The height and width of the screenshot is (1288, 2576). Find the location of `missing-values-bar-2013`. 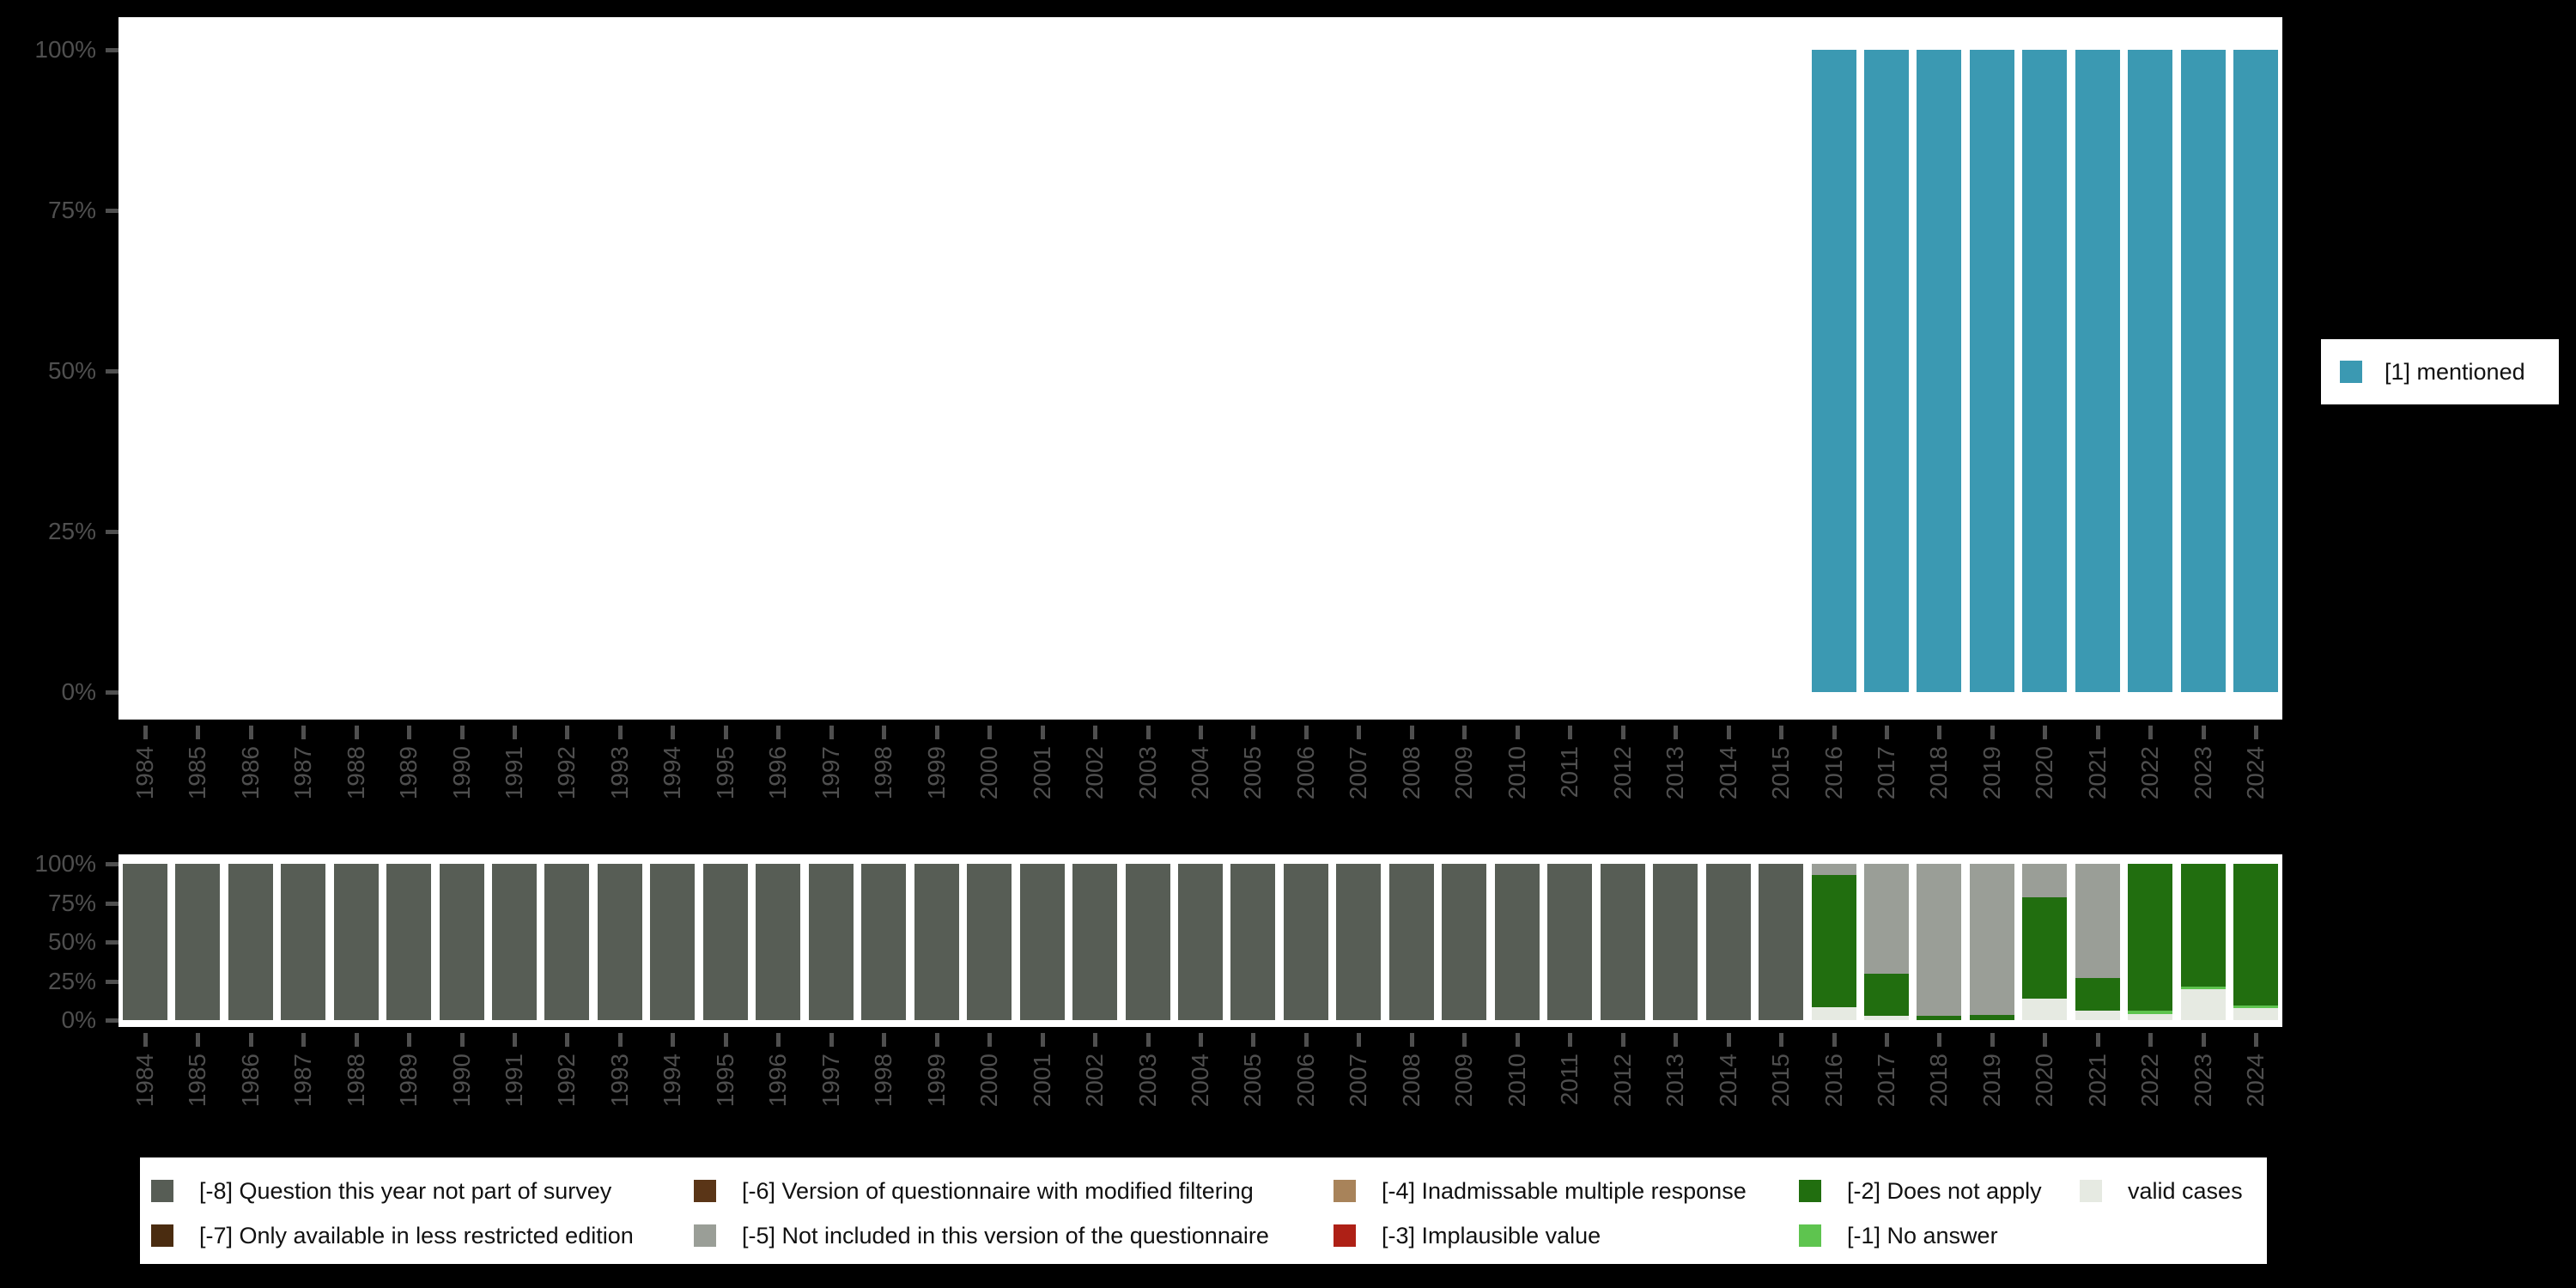

missing-values-bar-2013 is located at coordinates (1675, 942).